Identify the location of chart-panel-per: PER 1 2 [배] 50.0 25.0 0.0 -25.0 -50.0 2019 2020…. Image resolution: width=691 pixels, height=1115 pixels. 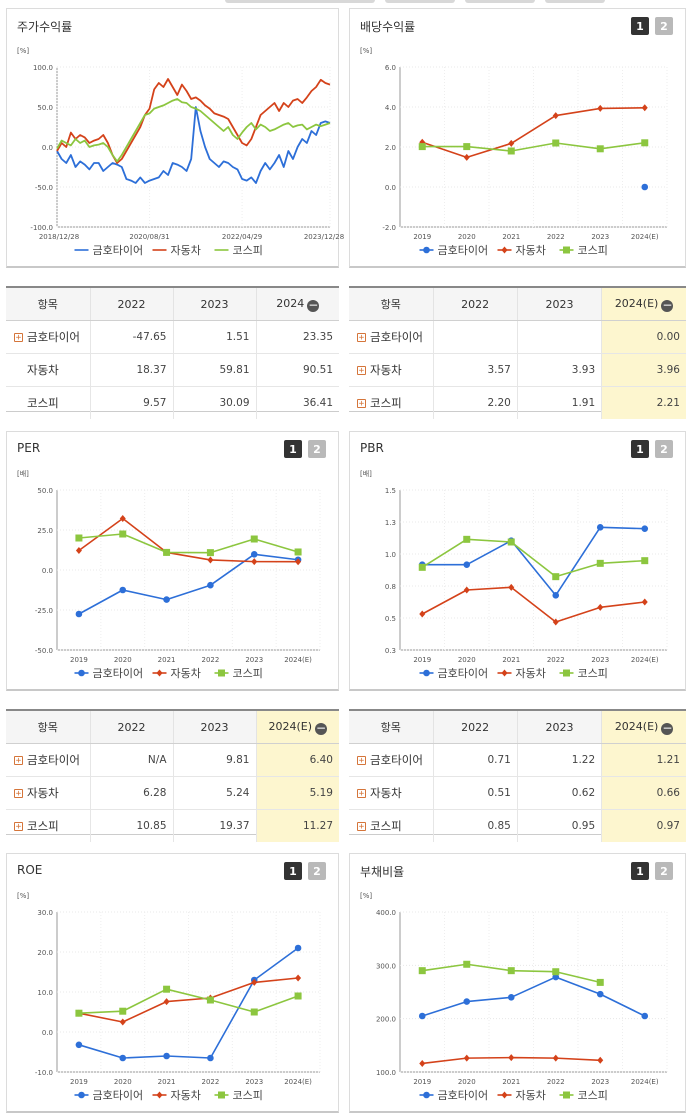
(172, 561).